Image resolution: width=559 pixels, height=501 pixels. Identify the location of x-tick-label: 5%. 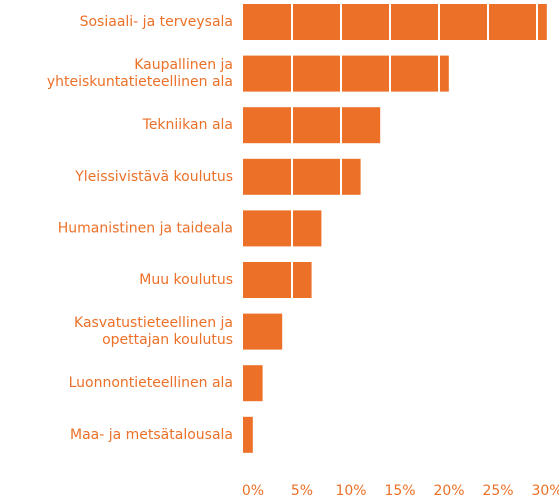
(302, 491).